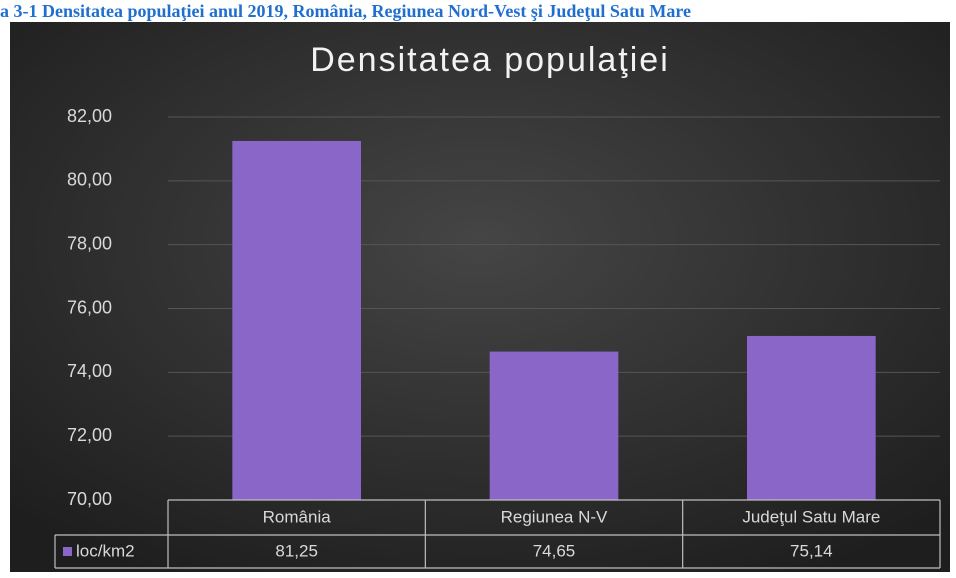 This screenshot has width=956, height=578. I want to click on table-value: 75,14, so click(811, 550).